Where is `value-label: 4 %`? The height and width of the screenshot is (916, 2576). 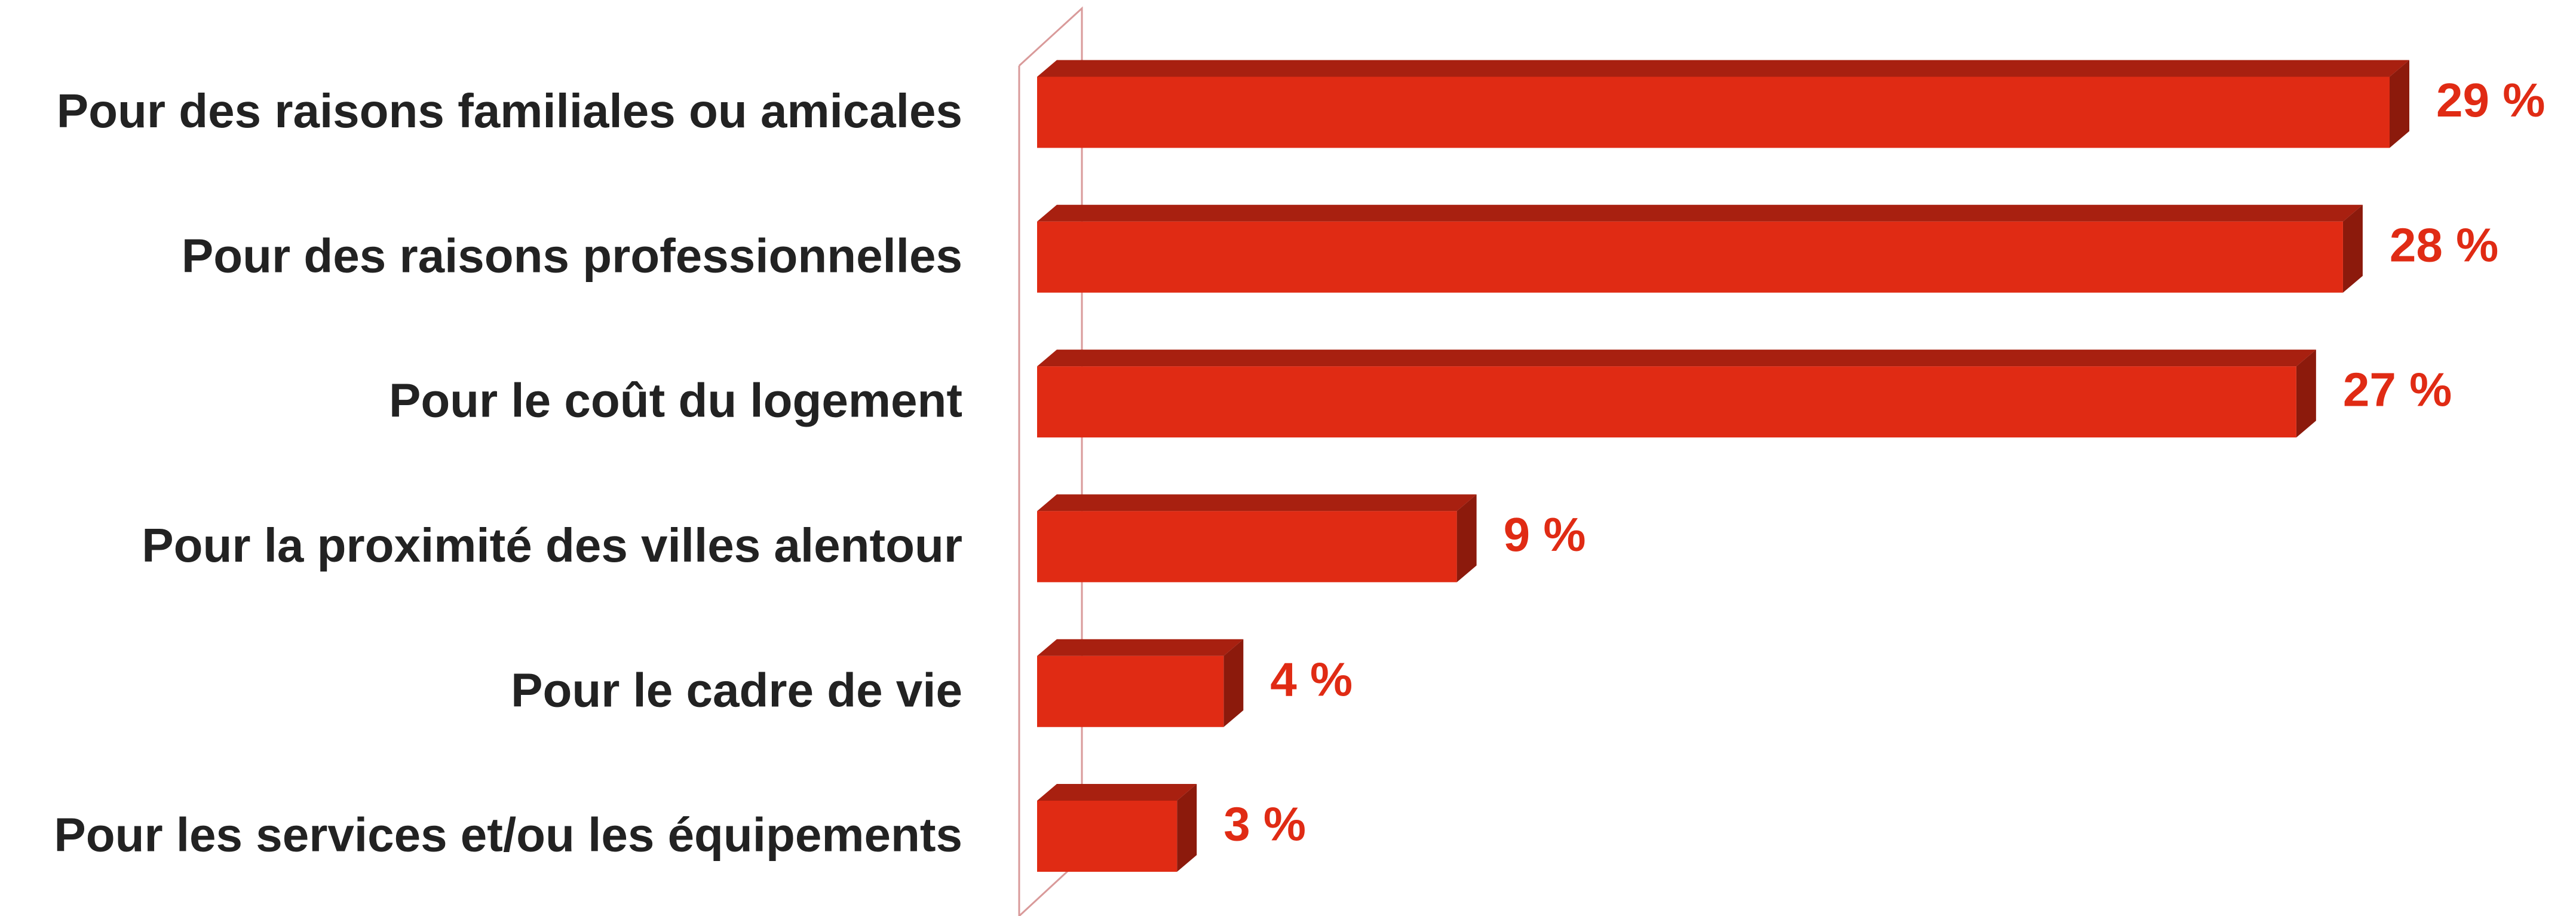
value-label: 4 % is located at coordinates (1312, 679).